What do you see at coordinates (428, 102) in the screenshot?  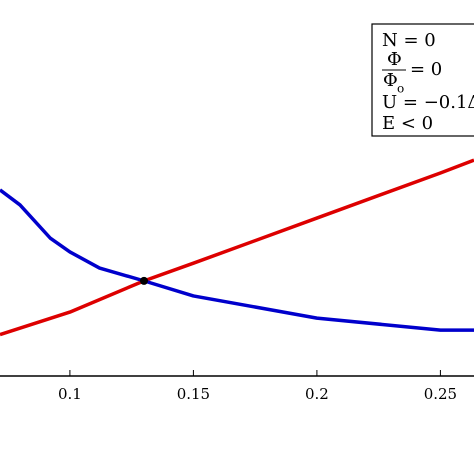 I see `annotation: U = −0.1Δ` at bounding box center [428, 102].